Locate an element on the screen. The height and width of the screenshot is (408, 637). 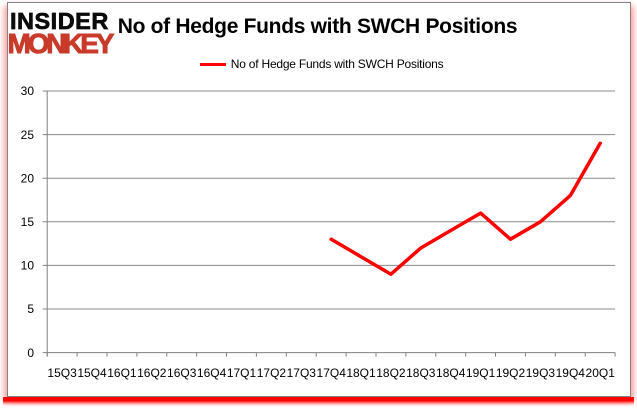
svg-text: 20Q1 is located at coordinates (601, 373).